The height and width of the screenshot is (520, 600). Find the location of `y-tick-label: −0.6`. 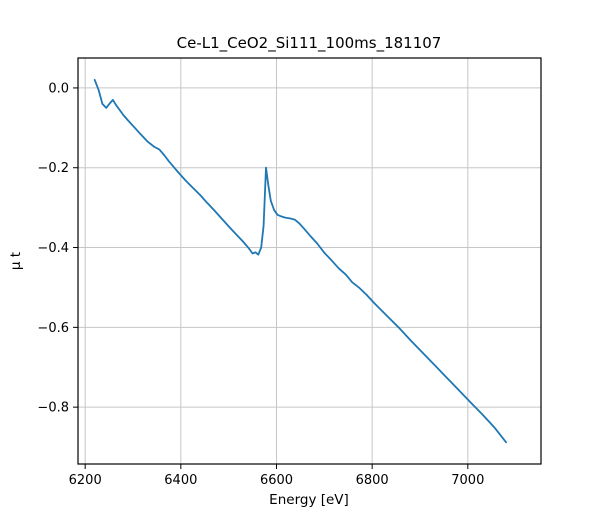

y-tick-label: −0.6 is located at coordinates (53, 328).